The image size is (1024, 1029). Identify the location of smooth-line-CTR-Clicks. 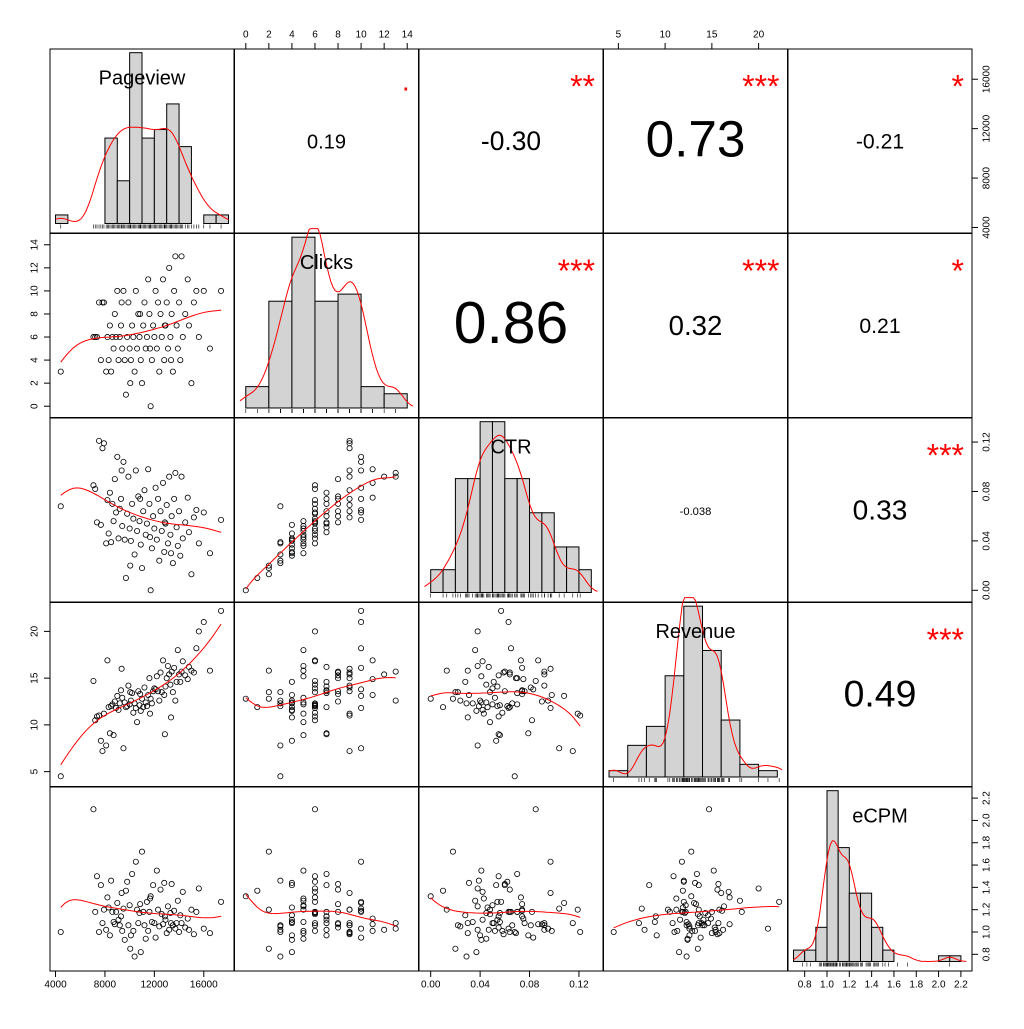
(320, 533).